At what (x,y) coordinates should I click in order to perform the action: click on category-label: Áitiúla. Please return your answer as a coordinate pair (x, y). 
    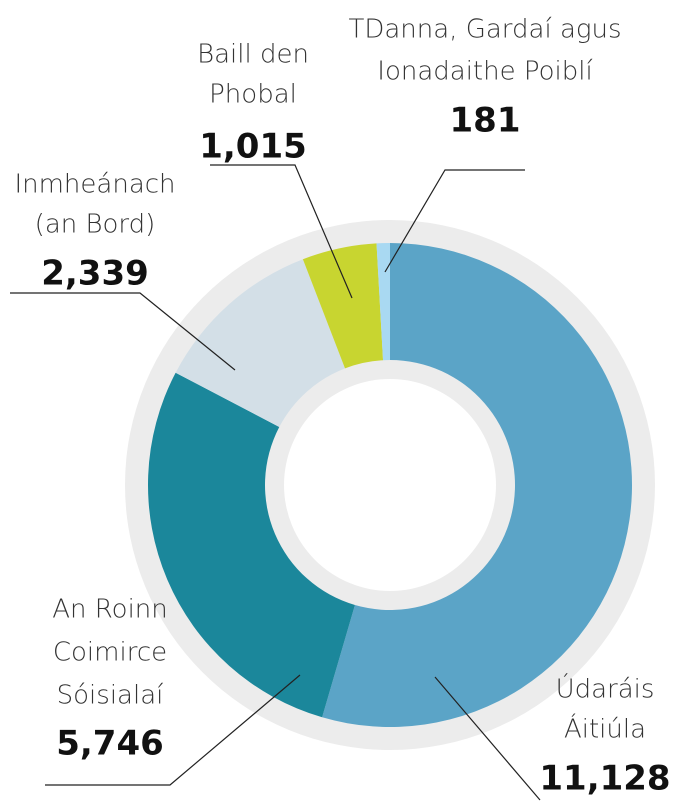
    Looking at the image, I should click on (605, 729).